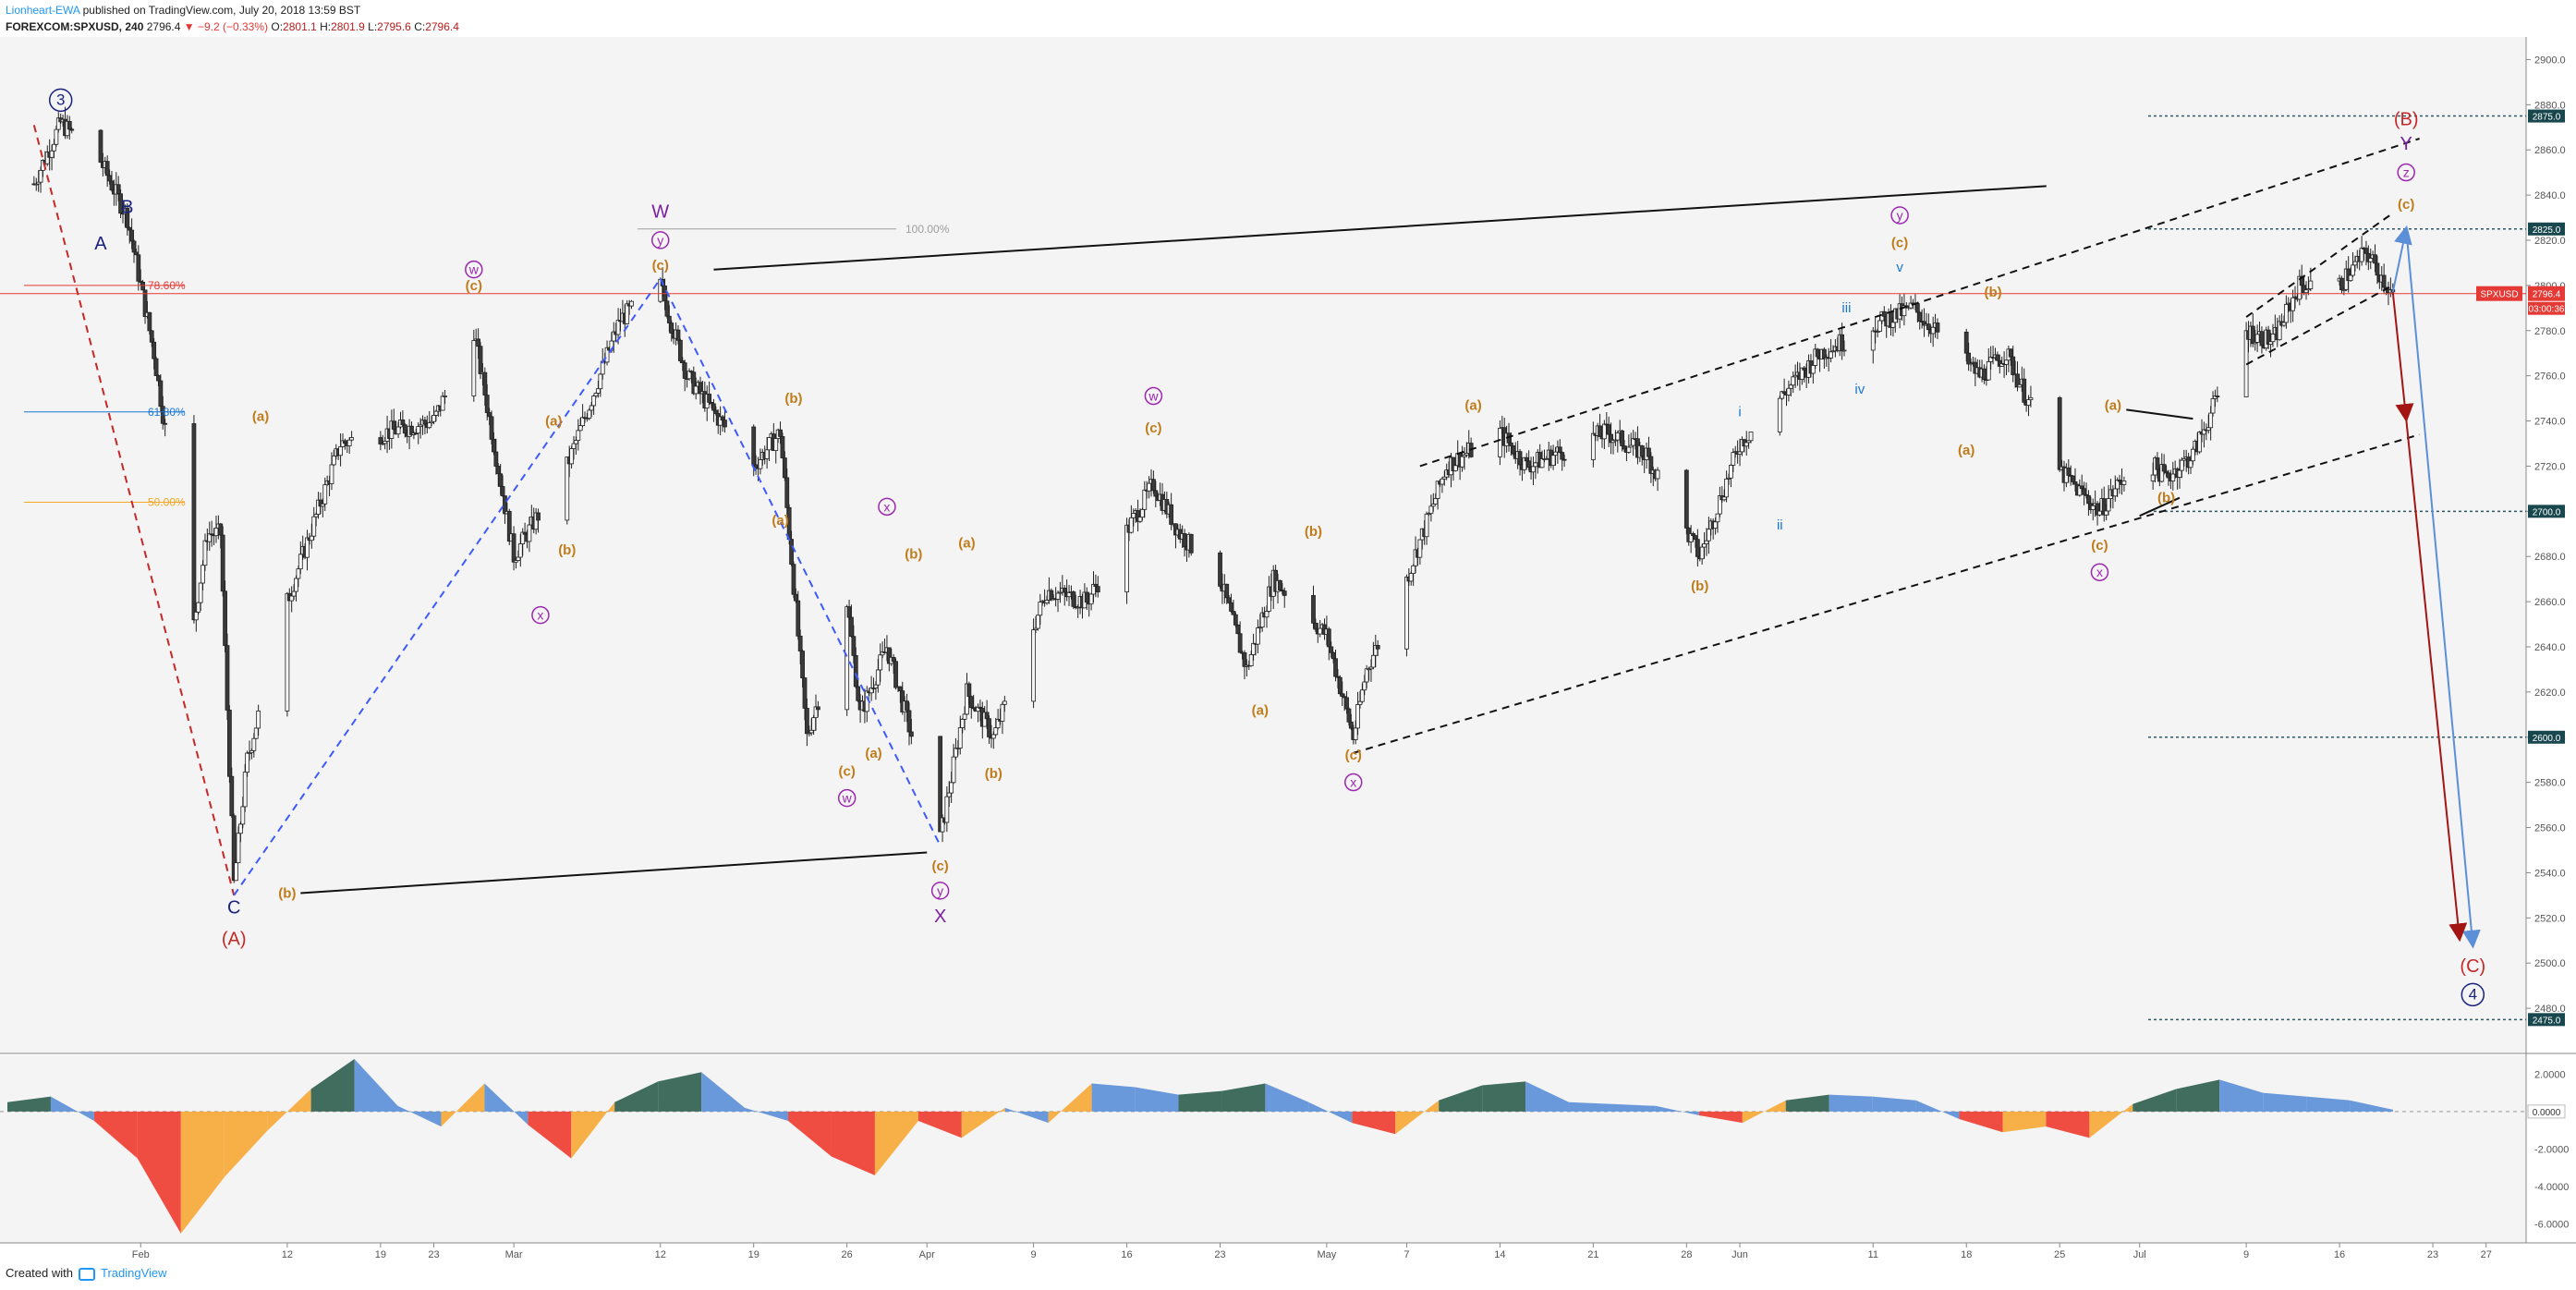 The width and height of the screenshot is (2576, 1290). What do you see at coordinates (373, 27) in the screenshot?
I see `low-label: L:` at bounding box center [373, 27].